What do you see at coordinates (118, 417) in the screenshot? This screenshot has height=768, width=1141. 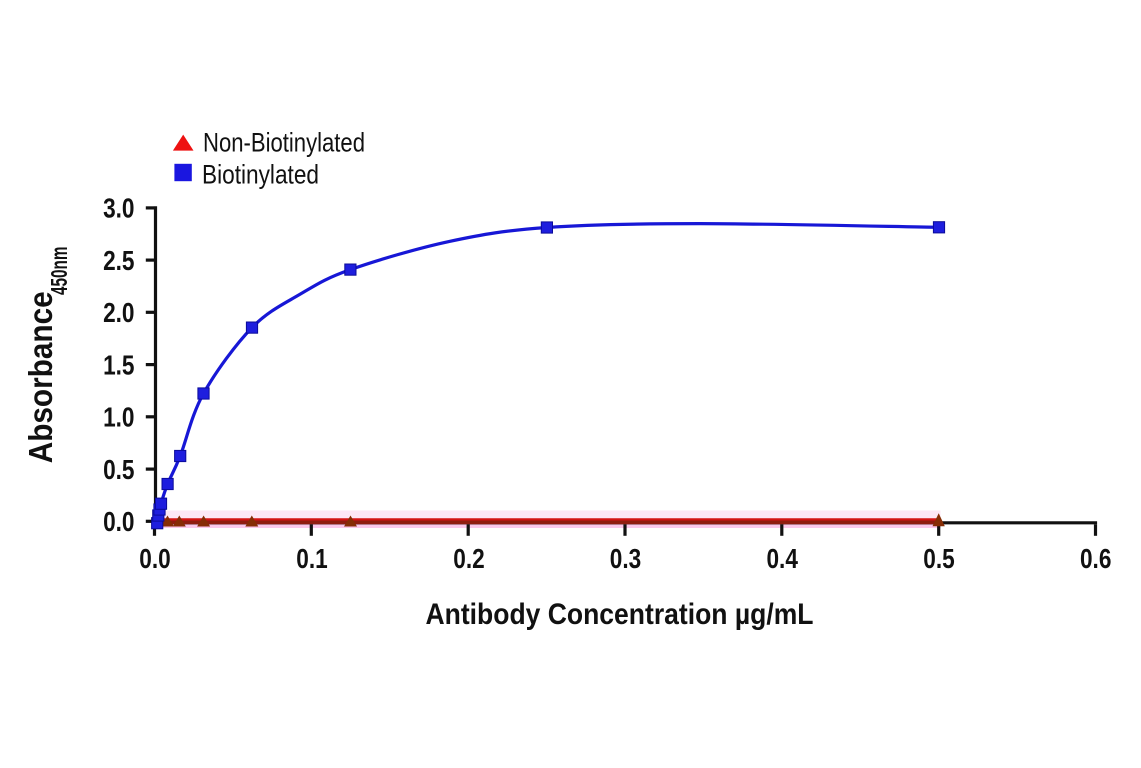 I see `svg-text: 1.0` at bounding box center [118, 417].